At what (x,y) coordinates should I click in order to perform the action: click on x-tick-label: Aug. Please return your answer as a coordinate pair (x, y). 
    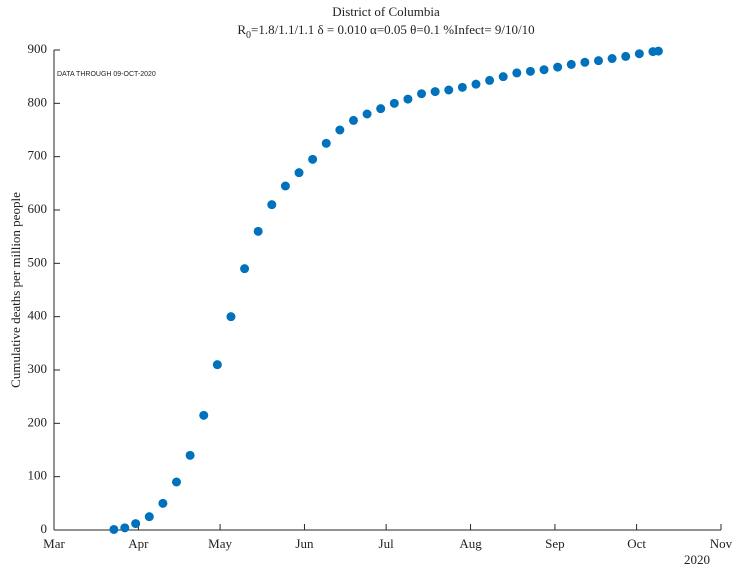
    Looking at the image, I should click on (470, 543).